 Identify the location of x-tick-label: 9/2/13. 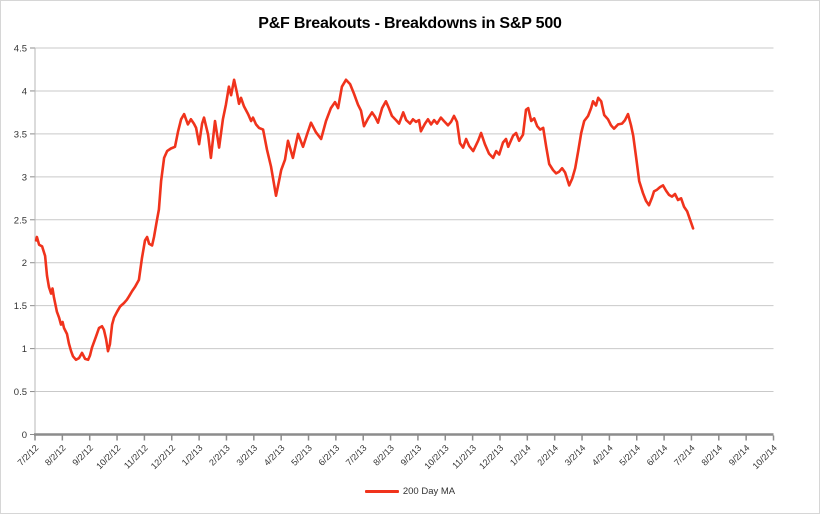
(411, 455).